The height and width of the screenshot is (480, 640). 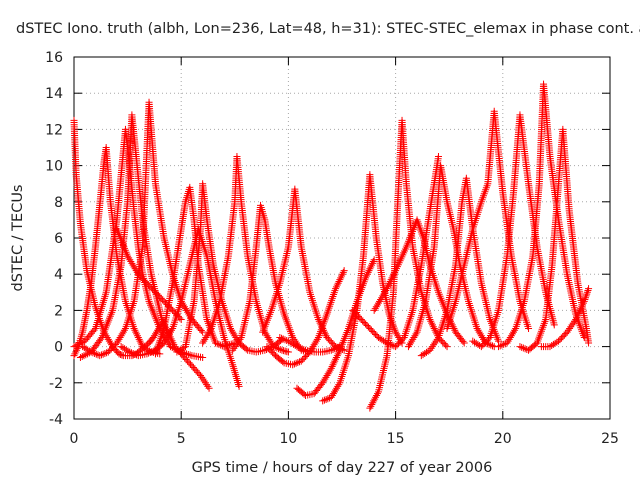 I want to click on y-tick-label: 6, so click(x=58, y=239).